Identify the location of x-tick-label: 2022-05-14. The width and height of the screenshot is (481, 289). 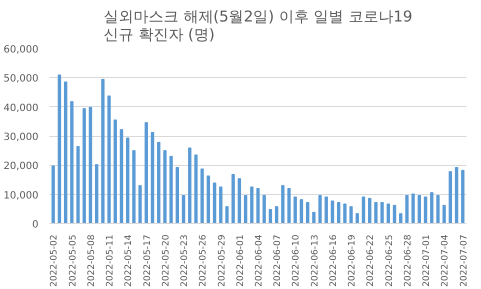
(129, 260).